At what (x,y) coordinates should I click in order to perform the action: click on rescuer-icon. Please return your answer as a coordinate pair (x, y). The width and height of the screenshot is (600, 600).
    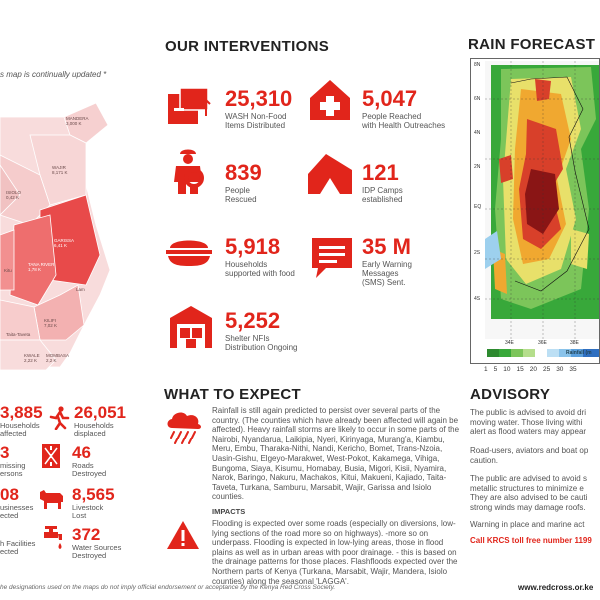
    Looking at the image, I should click on (189, 171).